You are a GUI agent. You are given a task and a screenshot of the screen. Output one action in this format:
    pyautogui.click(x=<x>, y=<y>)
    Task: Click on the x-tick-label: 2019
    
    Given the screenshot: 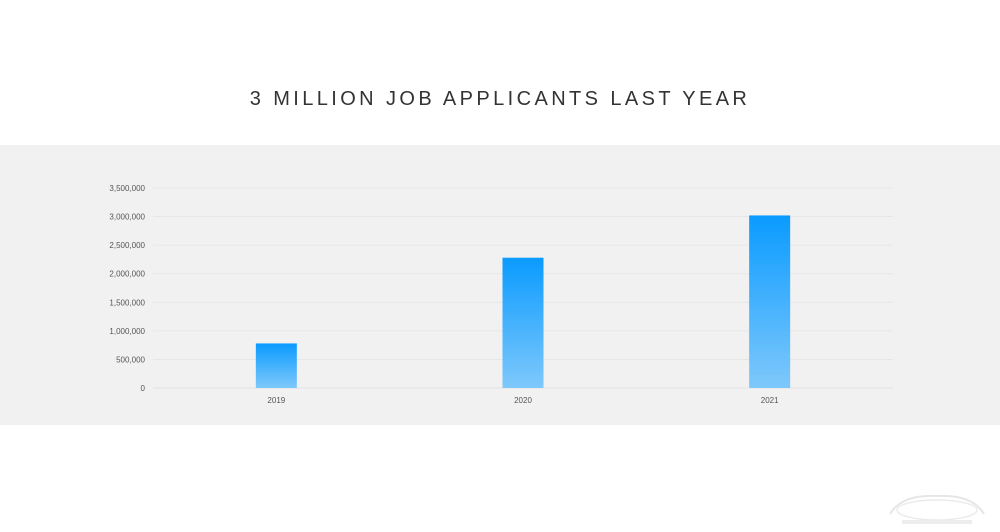 What is the action you would take?
    pyautogui.click(x=276, y=400)
    